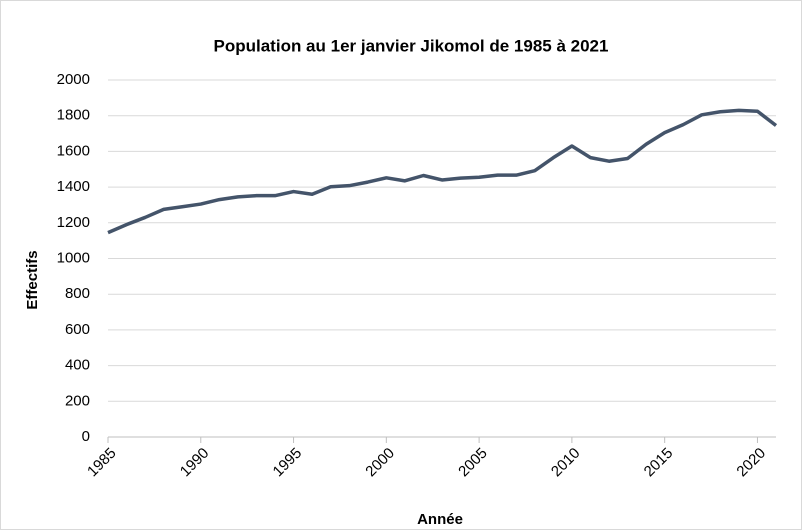  I want to click on y-tick-label: 1400, so click(73, 186).